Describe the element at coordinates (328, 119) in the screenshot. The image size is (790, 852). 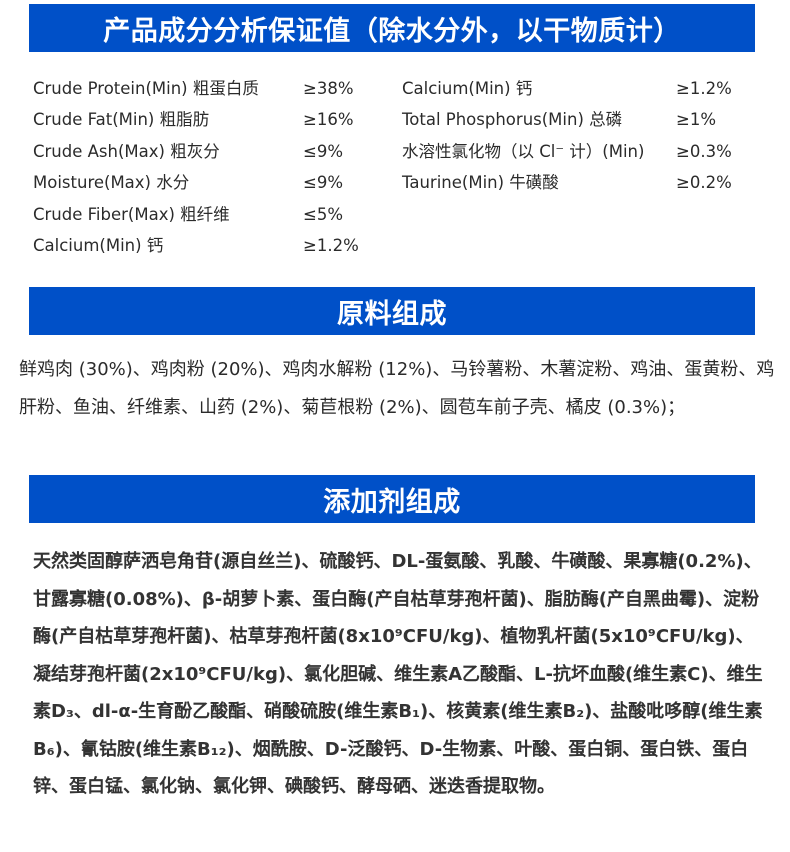
I see `analysis-value: ≥16%` at that location.